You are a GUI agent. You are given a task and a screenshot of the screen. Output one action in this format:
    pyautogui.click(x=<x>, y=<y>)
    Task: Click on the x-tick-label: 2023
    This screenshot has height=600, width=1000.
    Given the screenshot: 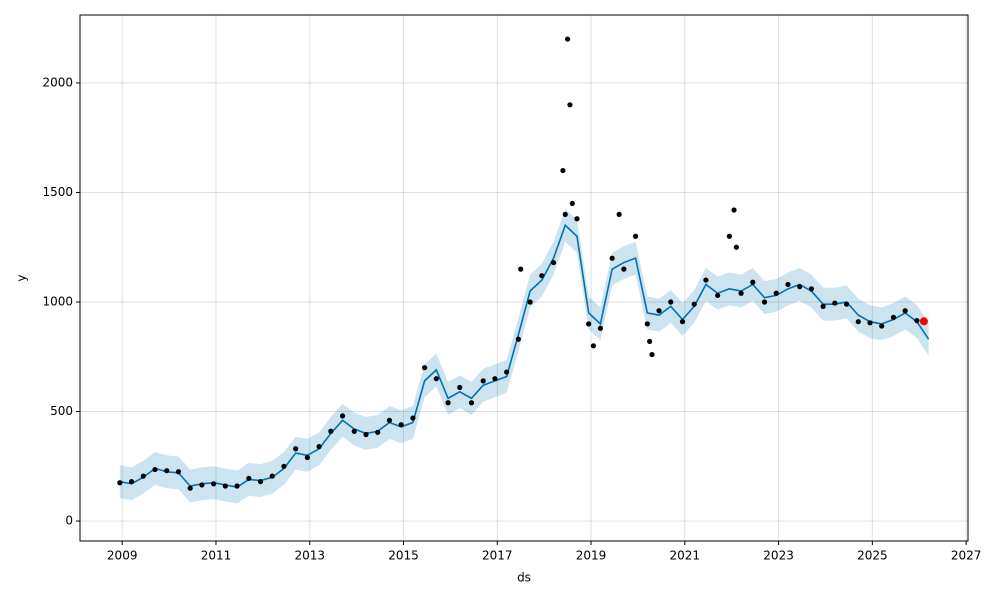 What is the action you would take?
    pyautogui.click(x=778, y=556)
    